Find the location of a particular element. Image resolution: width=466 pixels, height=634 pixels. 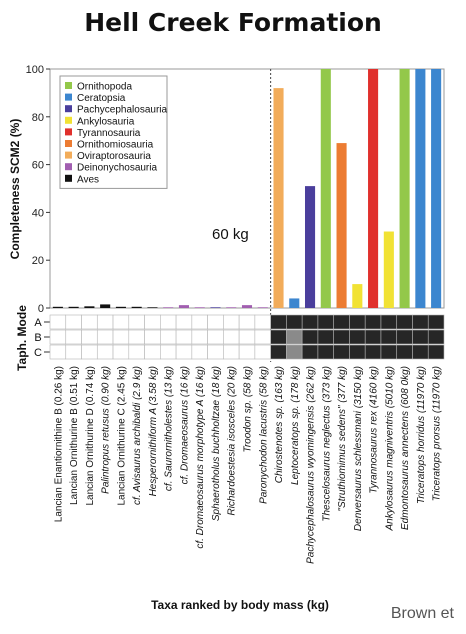

legend-label: Oviraptorosauria is located at coordinates (114, 156).